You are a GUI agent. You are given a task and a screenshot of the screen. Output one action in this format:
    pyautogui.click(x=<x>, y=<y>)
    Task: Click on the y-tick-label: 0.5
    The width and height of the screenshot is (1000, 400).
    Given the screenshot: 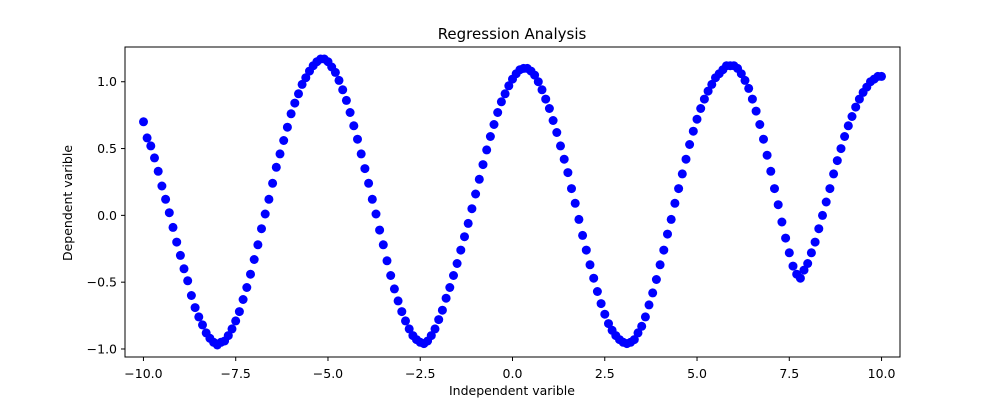 What is the action you would take?
    pyautogui.click(x=107, y=148)
    